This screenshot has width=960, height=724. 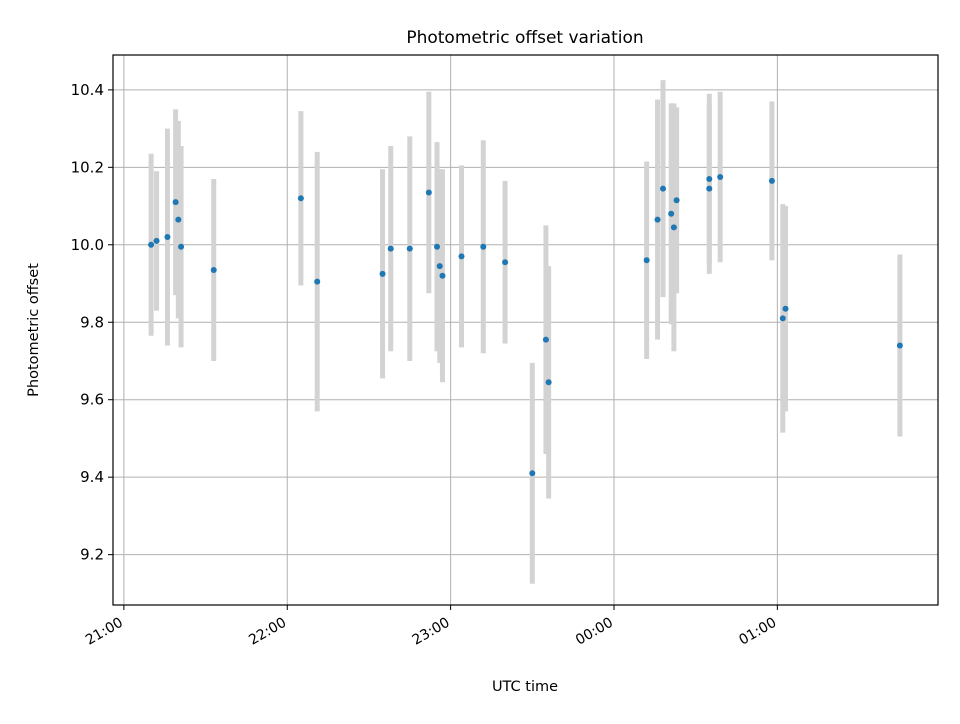 What do you see at coordinates (87, 245) in the screenshot?
I see `y-tick-label: 10.0` at bounding box center [87, 245].